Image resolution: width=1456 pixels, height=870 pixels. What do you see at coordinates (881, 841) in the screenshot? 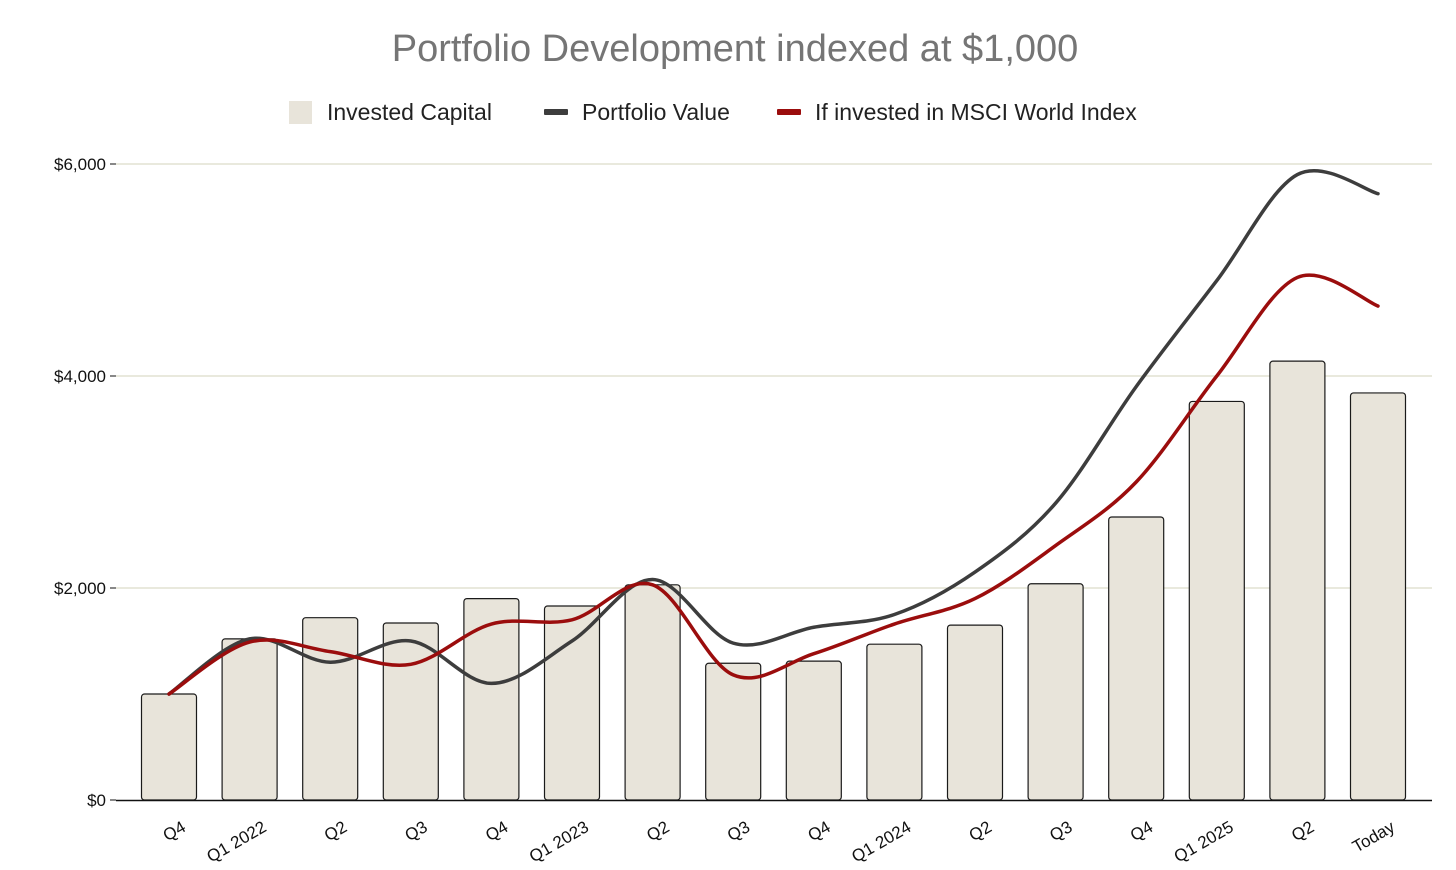
I see `x-tick-label: Q1 2024` at bounding box center [881, 841].